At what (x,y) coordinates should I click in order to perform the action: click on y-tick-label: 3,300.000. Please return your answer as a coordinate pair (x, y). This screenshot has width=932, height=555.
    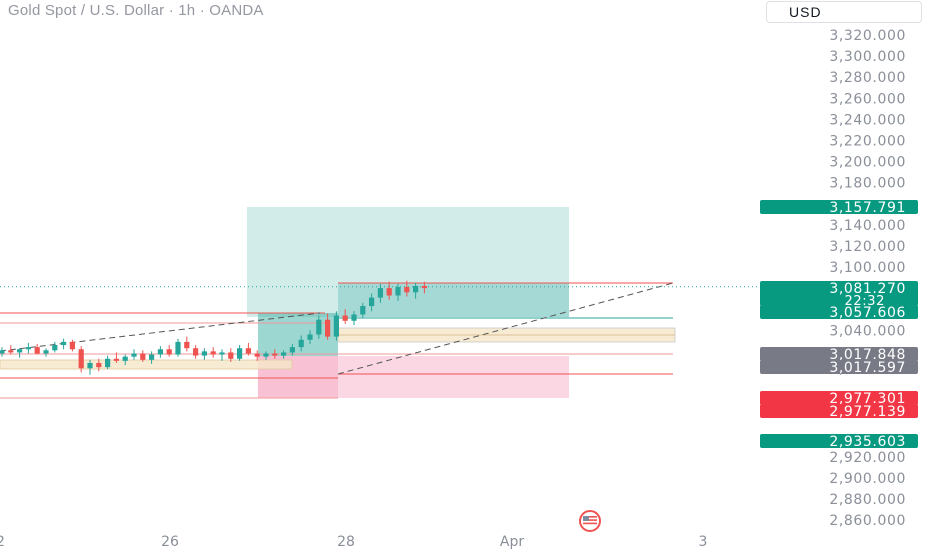
    Looking at the image, I should click on (867, 57).